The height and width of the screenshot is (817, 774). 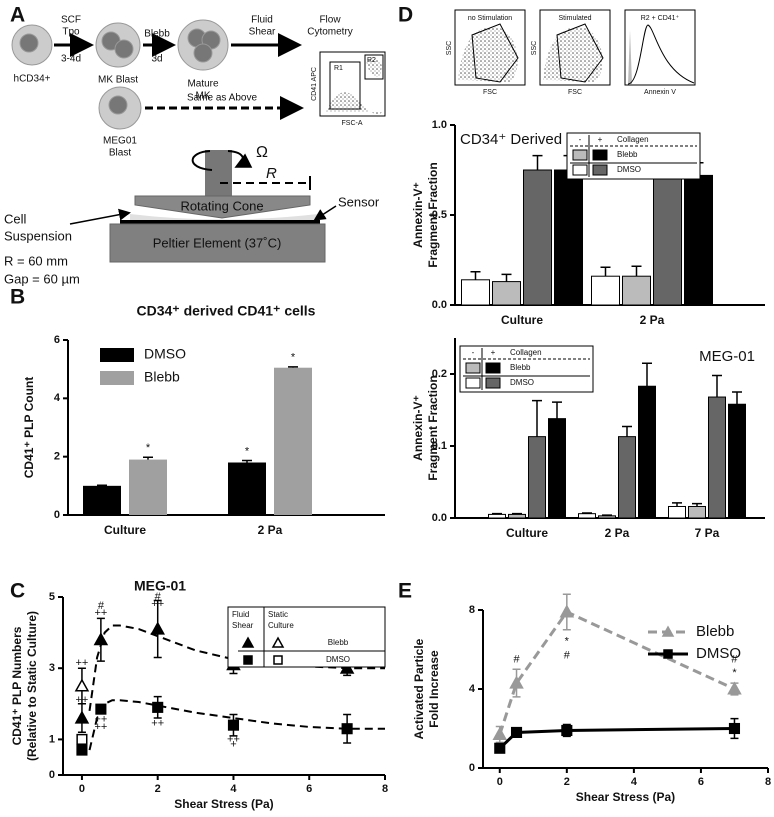 What do you see at coordinates (240, 614) in the screenshot?
I see `legend-header: Fluid` at bounding box center [240, 614].